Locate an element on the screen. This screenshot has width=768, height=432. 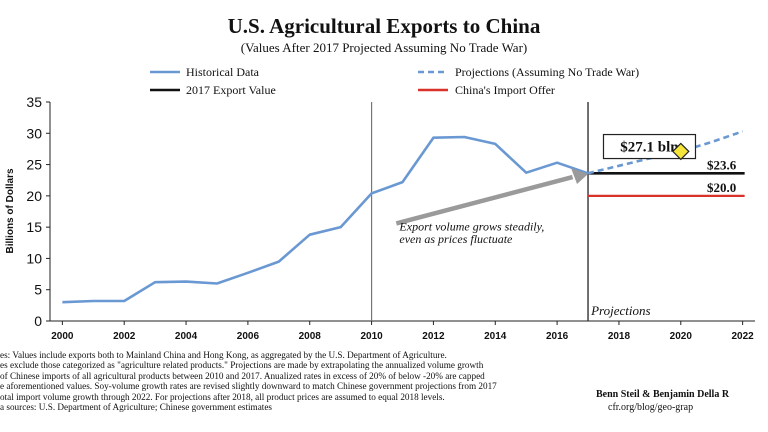
import-offer-label: $20.0 is located at coordinates (721, 187).